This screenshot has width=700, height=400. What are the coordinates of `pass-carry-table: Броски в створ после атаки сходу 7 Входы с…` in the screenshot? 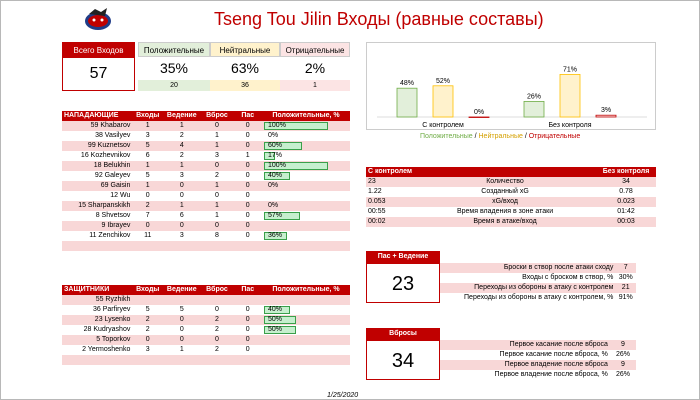 It's located at (538, 283).